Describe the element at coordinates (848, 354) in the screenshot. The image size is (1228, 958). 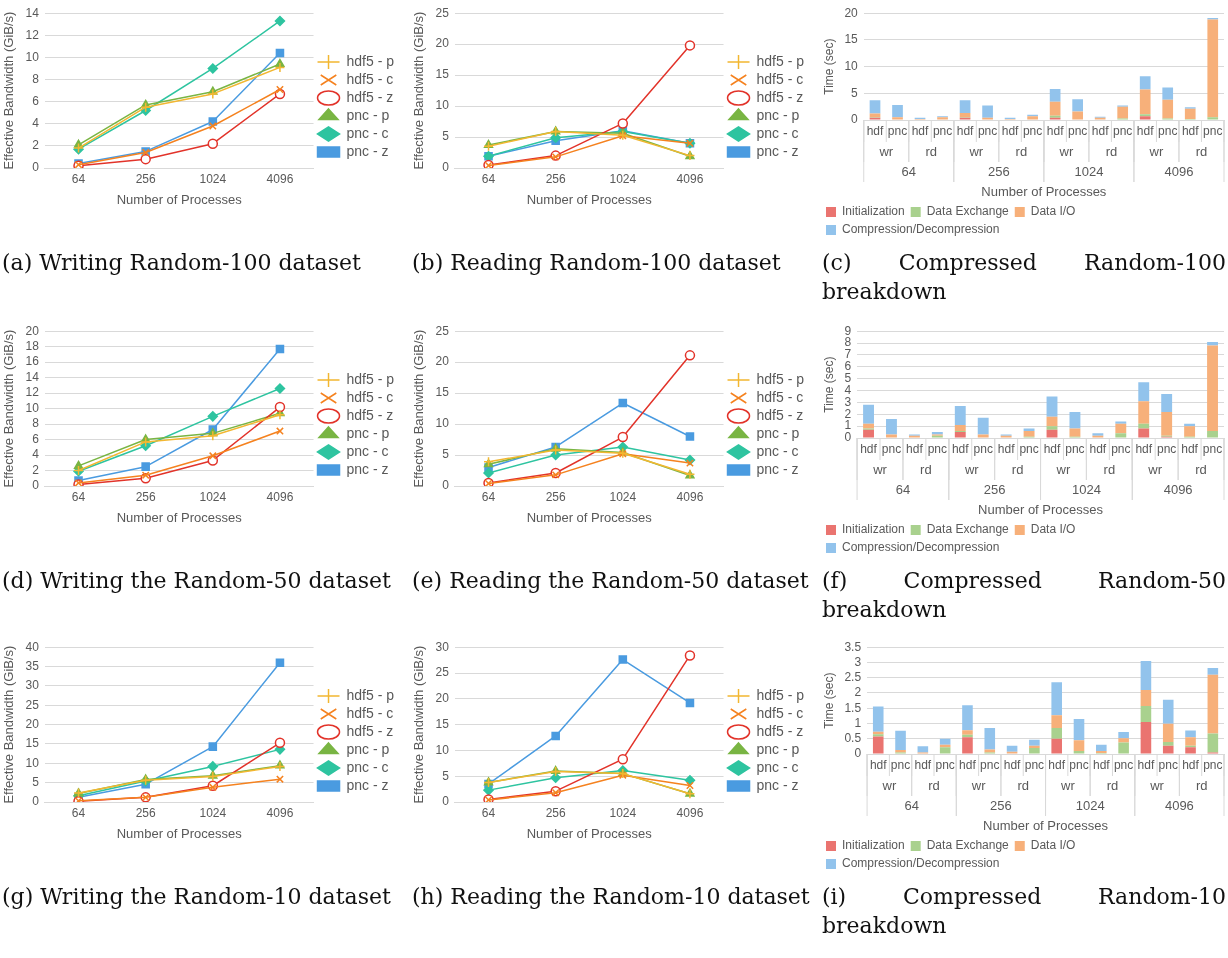
I see `y-tick-label: 7` at that location.